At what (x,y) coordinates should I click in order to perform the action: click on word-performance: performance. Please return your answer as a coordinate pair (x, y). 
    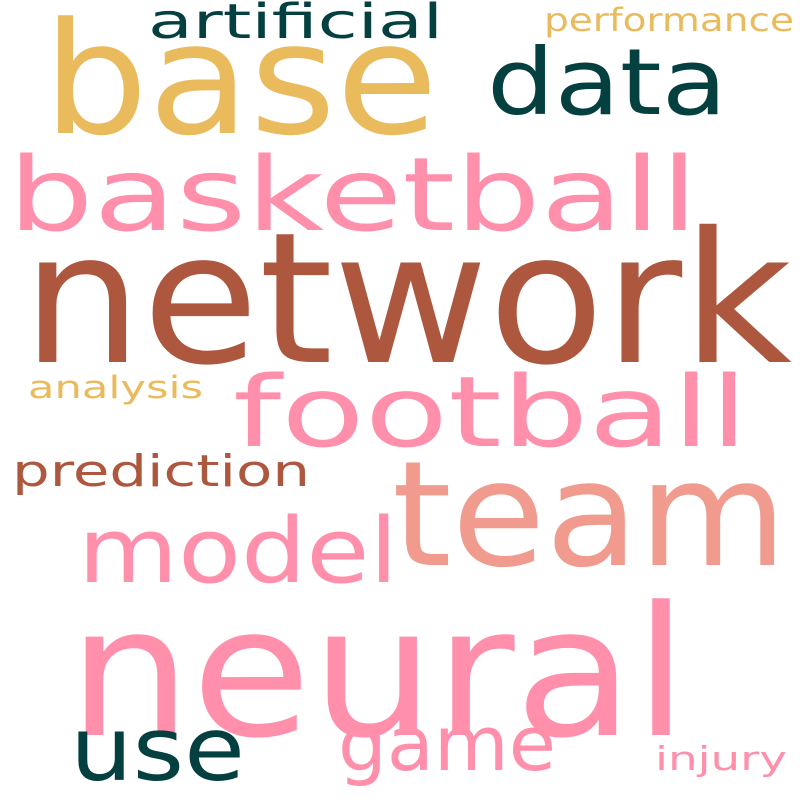
    Looking at the image, I should click on (669, 20).